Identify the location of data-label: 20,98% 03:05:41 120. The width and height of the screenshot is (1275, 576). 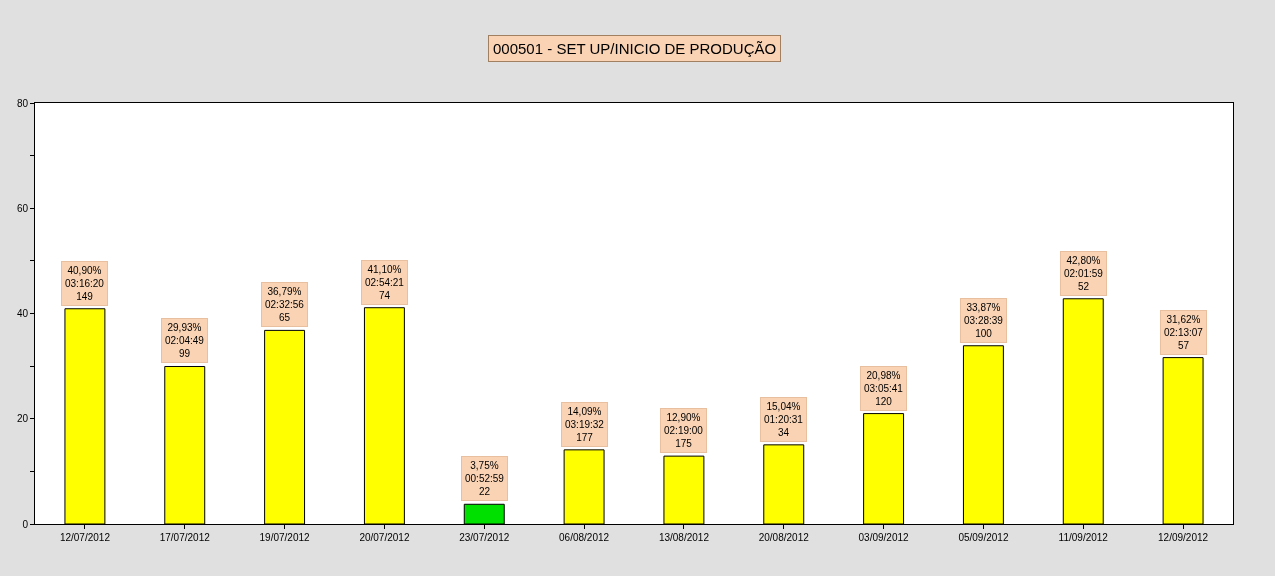
(884, 388).